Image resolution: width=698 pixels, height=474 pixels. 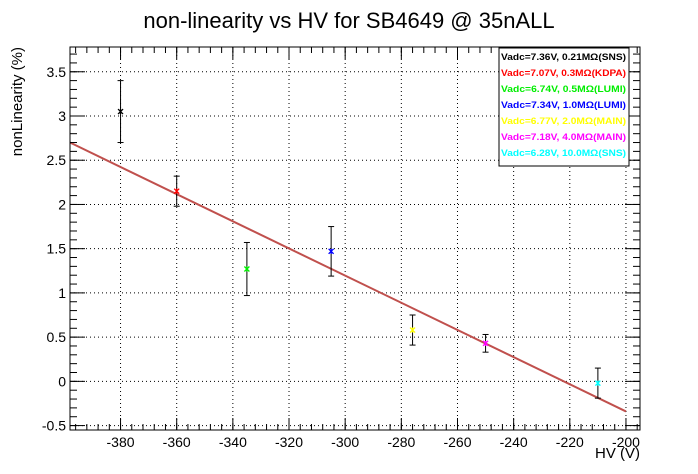 I want to click on y-tick-label: 0.5, so click(x=57, y=337).